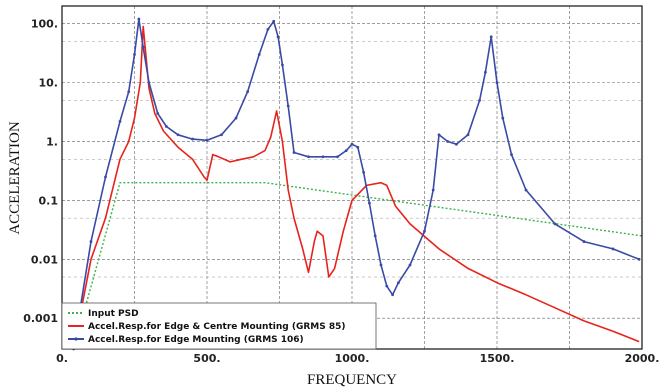  Describe the element at coordinates (15, 177) in the screenshot. I see `y-axis-title: ACCELERATION` at that location.